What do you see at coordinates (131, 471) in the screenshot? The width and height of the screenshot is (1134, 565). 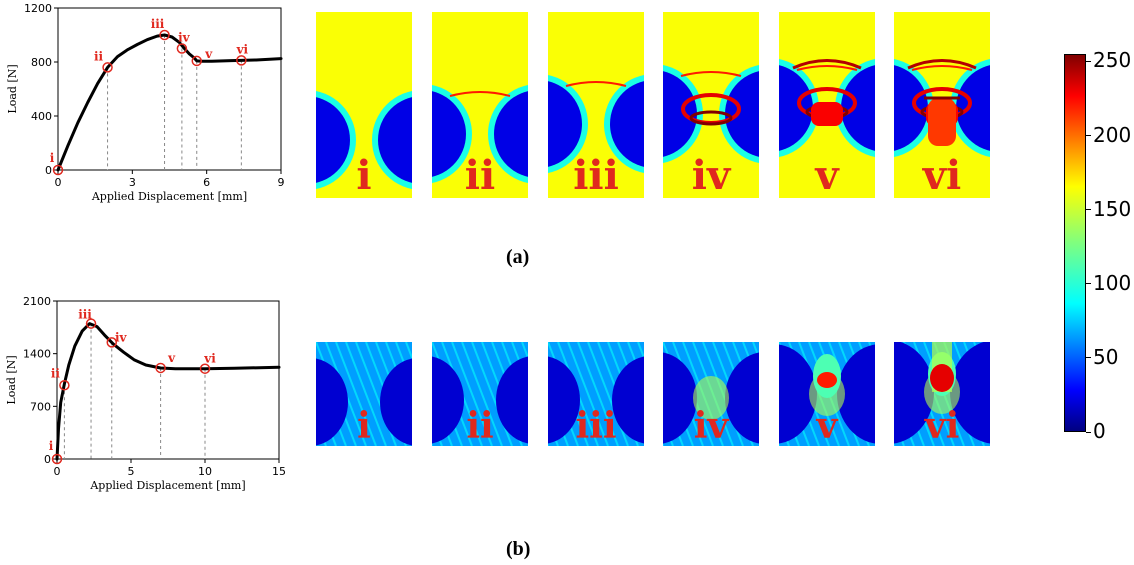 I see `x-tick-label: 5` at bounding box center [131, 471].